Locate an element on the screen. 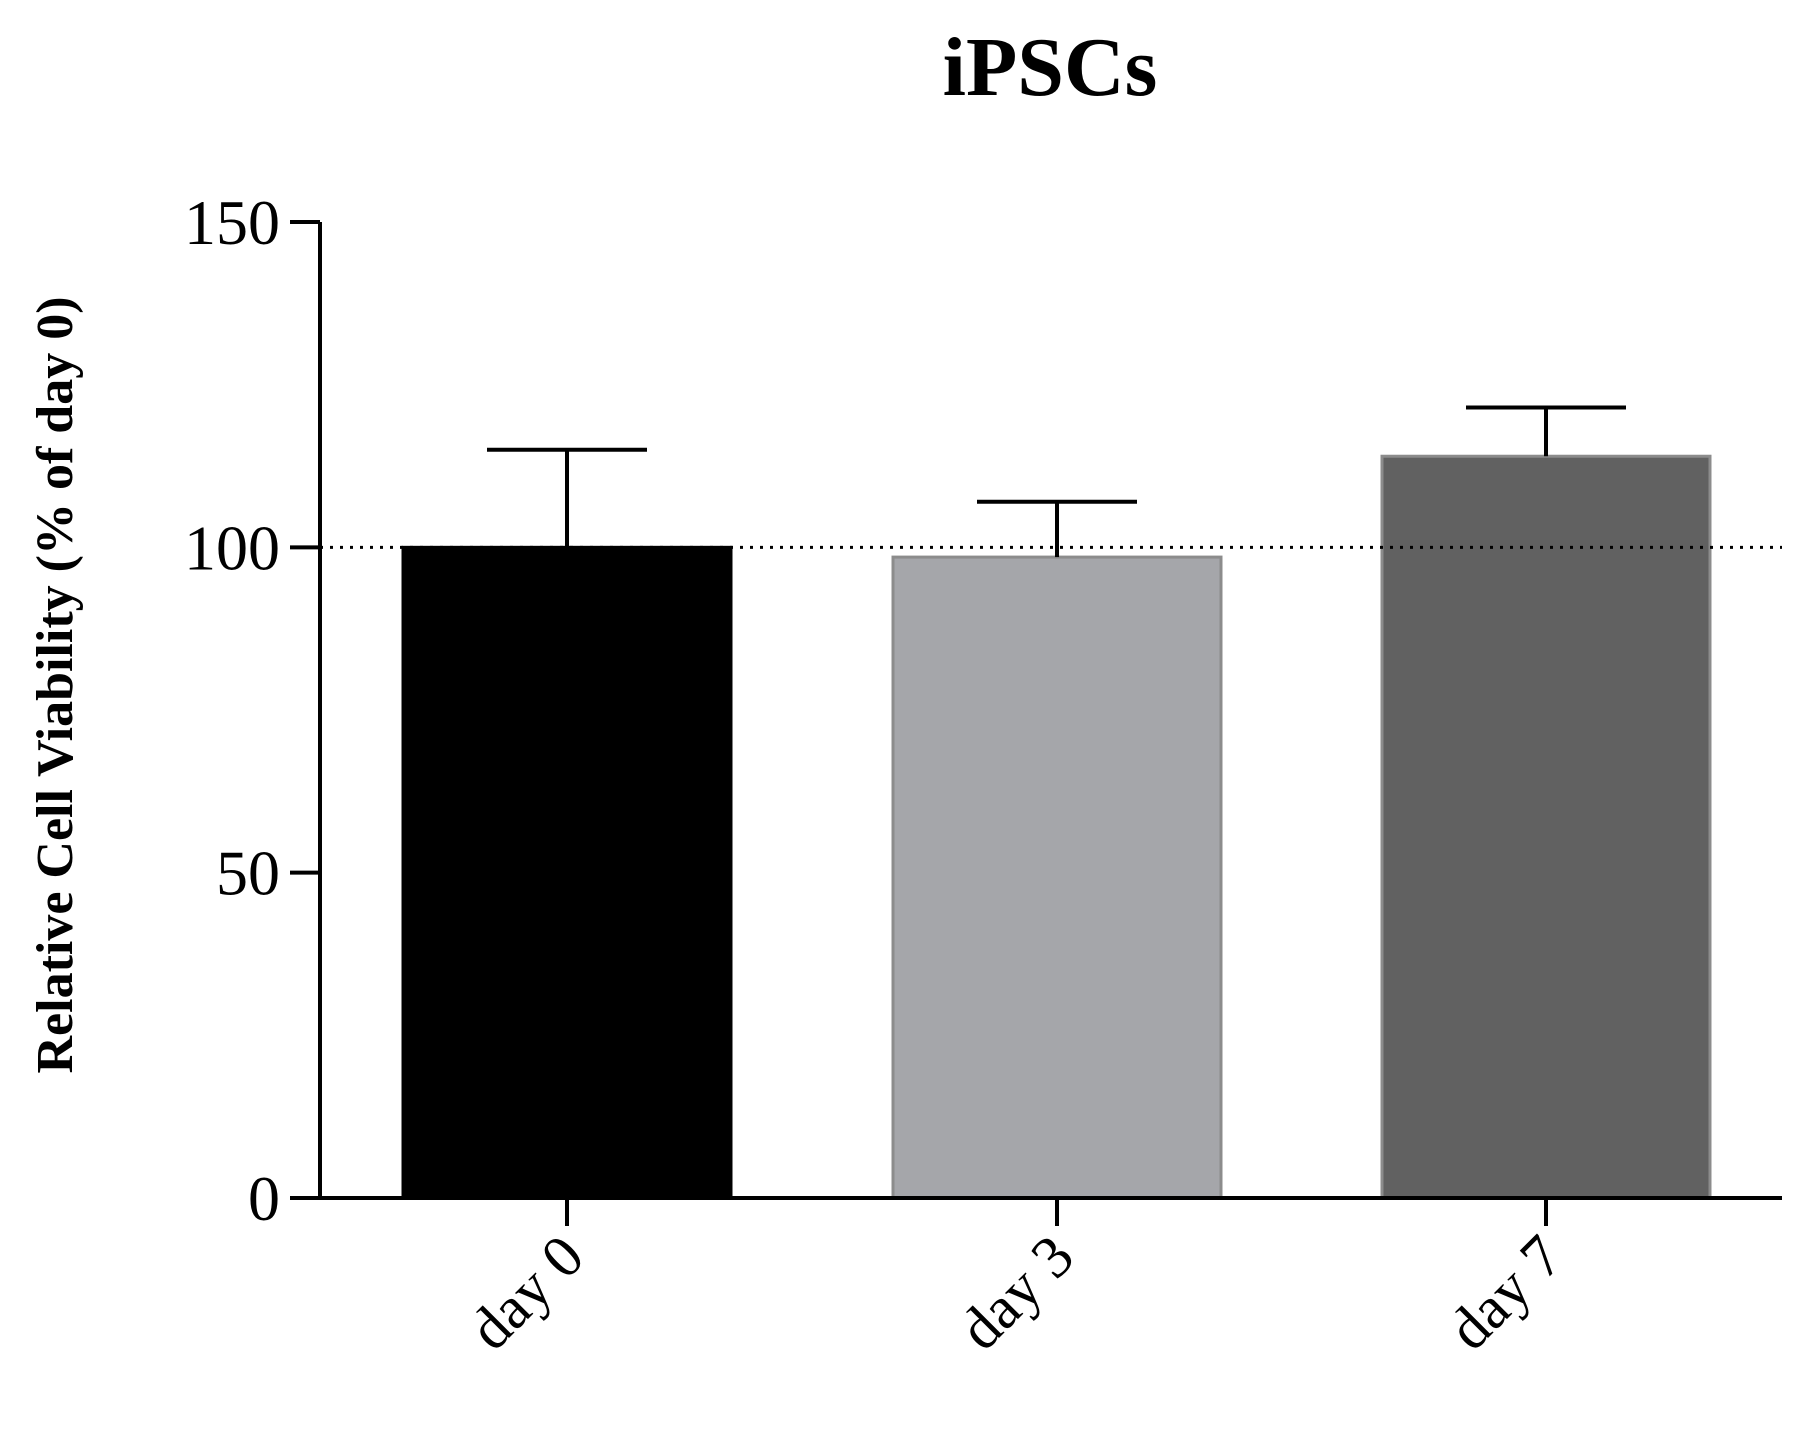 This screenshot has width=1805, height=1430. x-tick-label-day-0: day 0 is located at coordinates (526, 1293).